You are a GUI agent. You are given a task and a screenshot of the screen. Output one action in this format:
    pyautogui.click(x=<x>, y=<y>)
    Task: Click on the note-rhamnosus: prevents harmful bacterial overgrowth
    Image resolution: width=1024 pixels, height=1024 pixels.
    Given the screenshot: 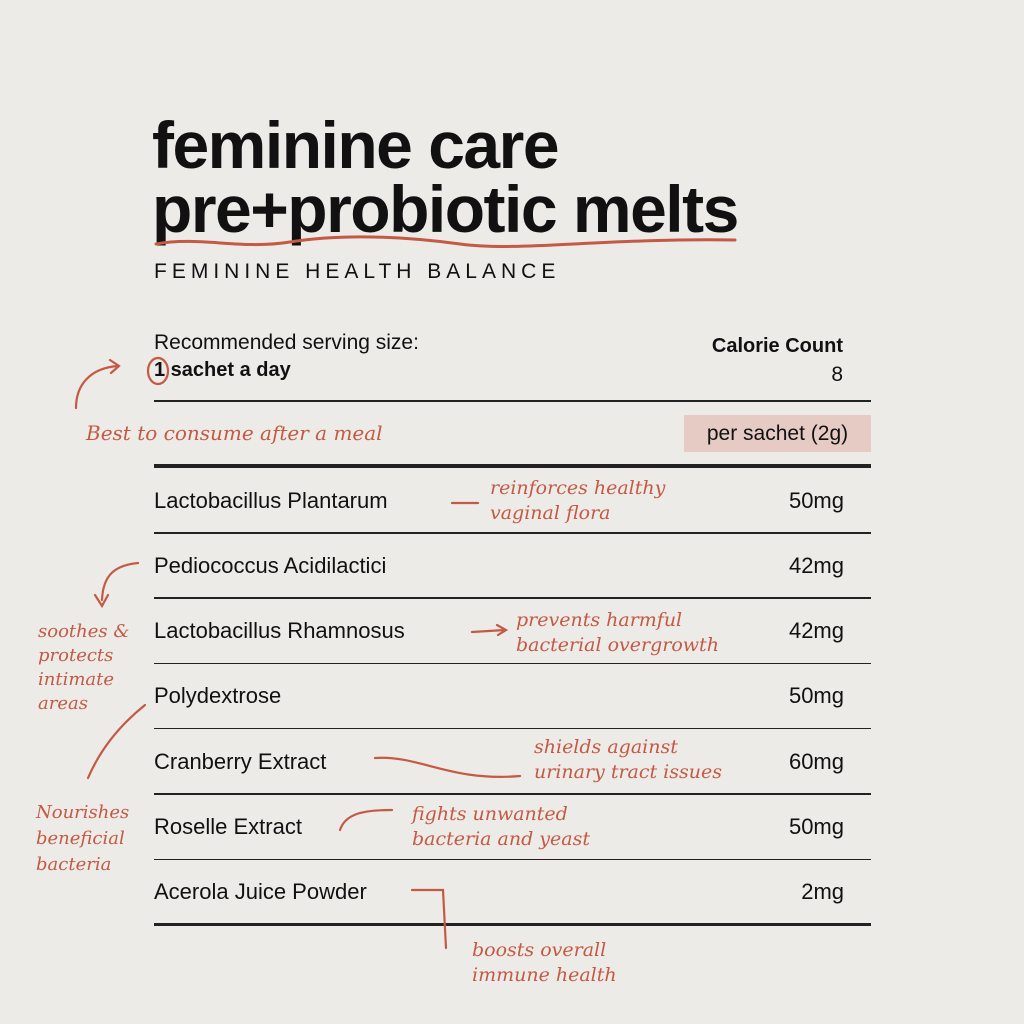 What is the action you would take?
    pyautogui.click(x=617, y=632)
    